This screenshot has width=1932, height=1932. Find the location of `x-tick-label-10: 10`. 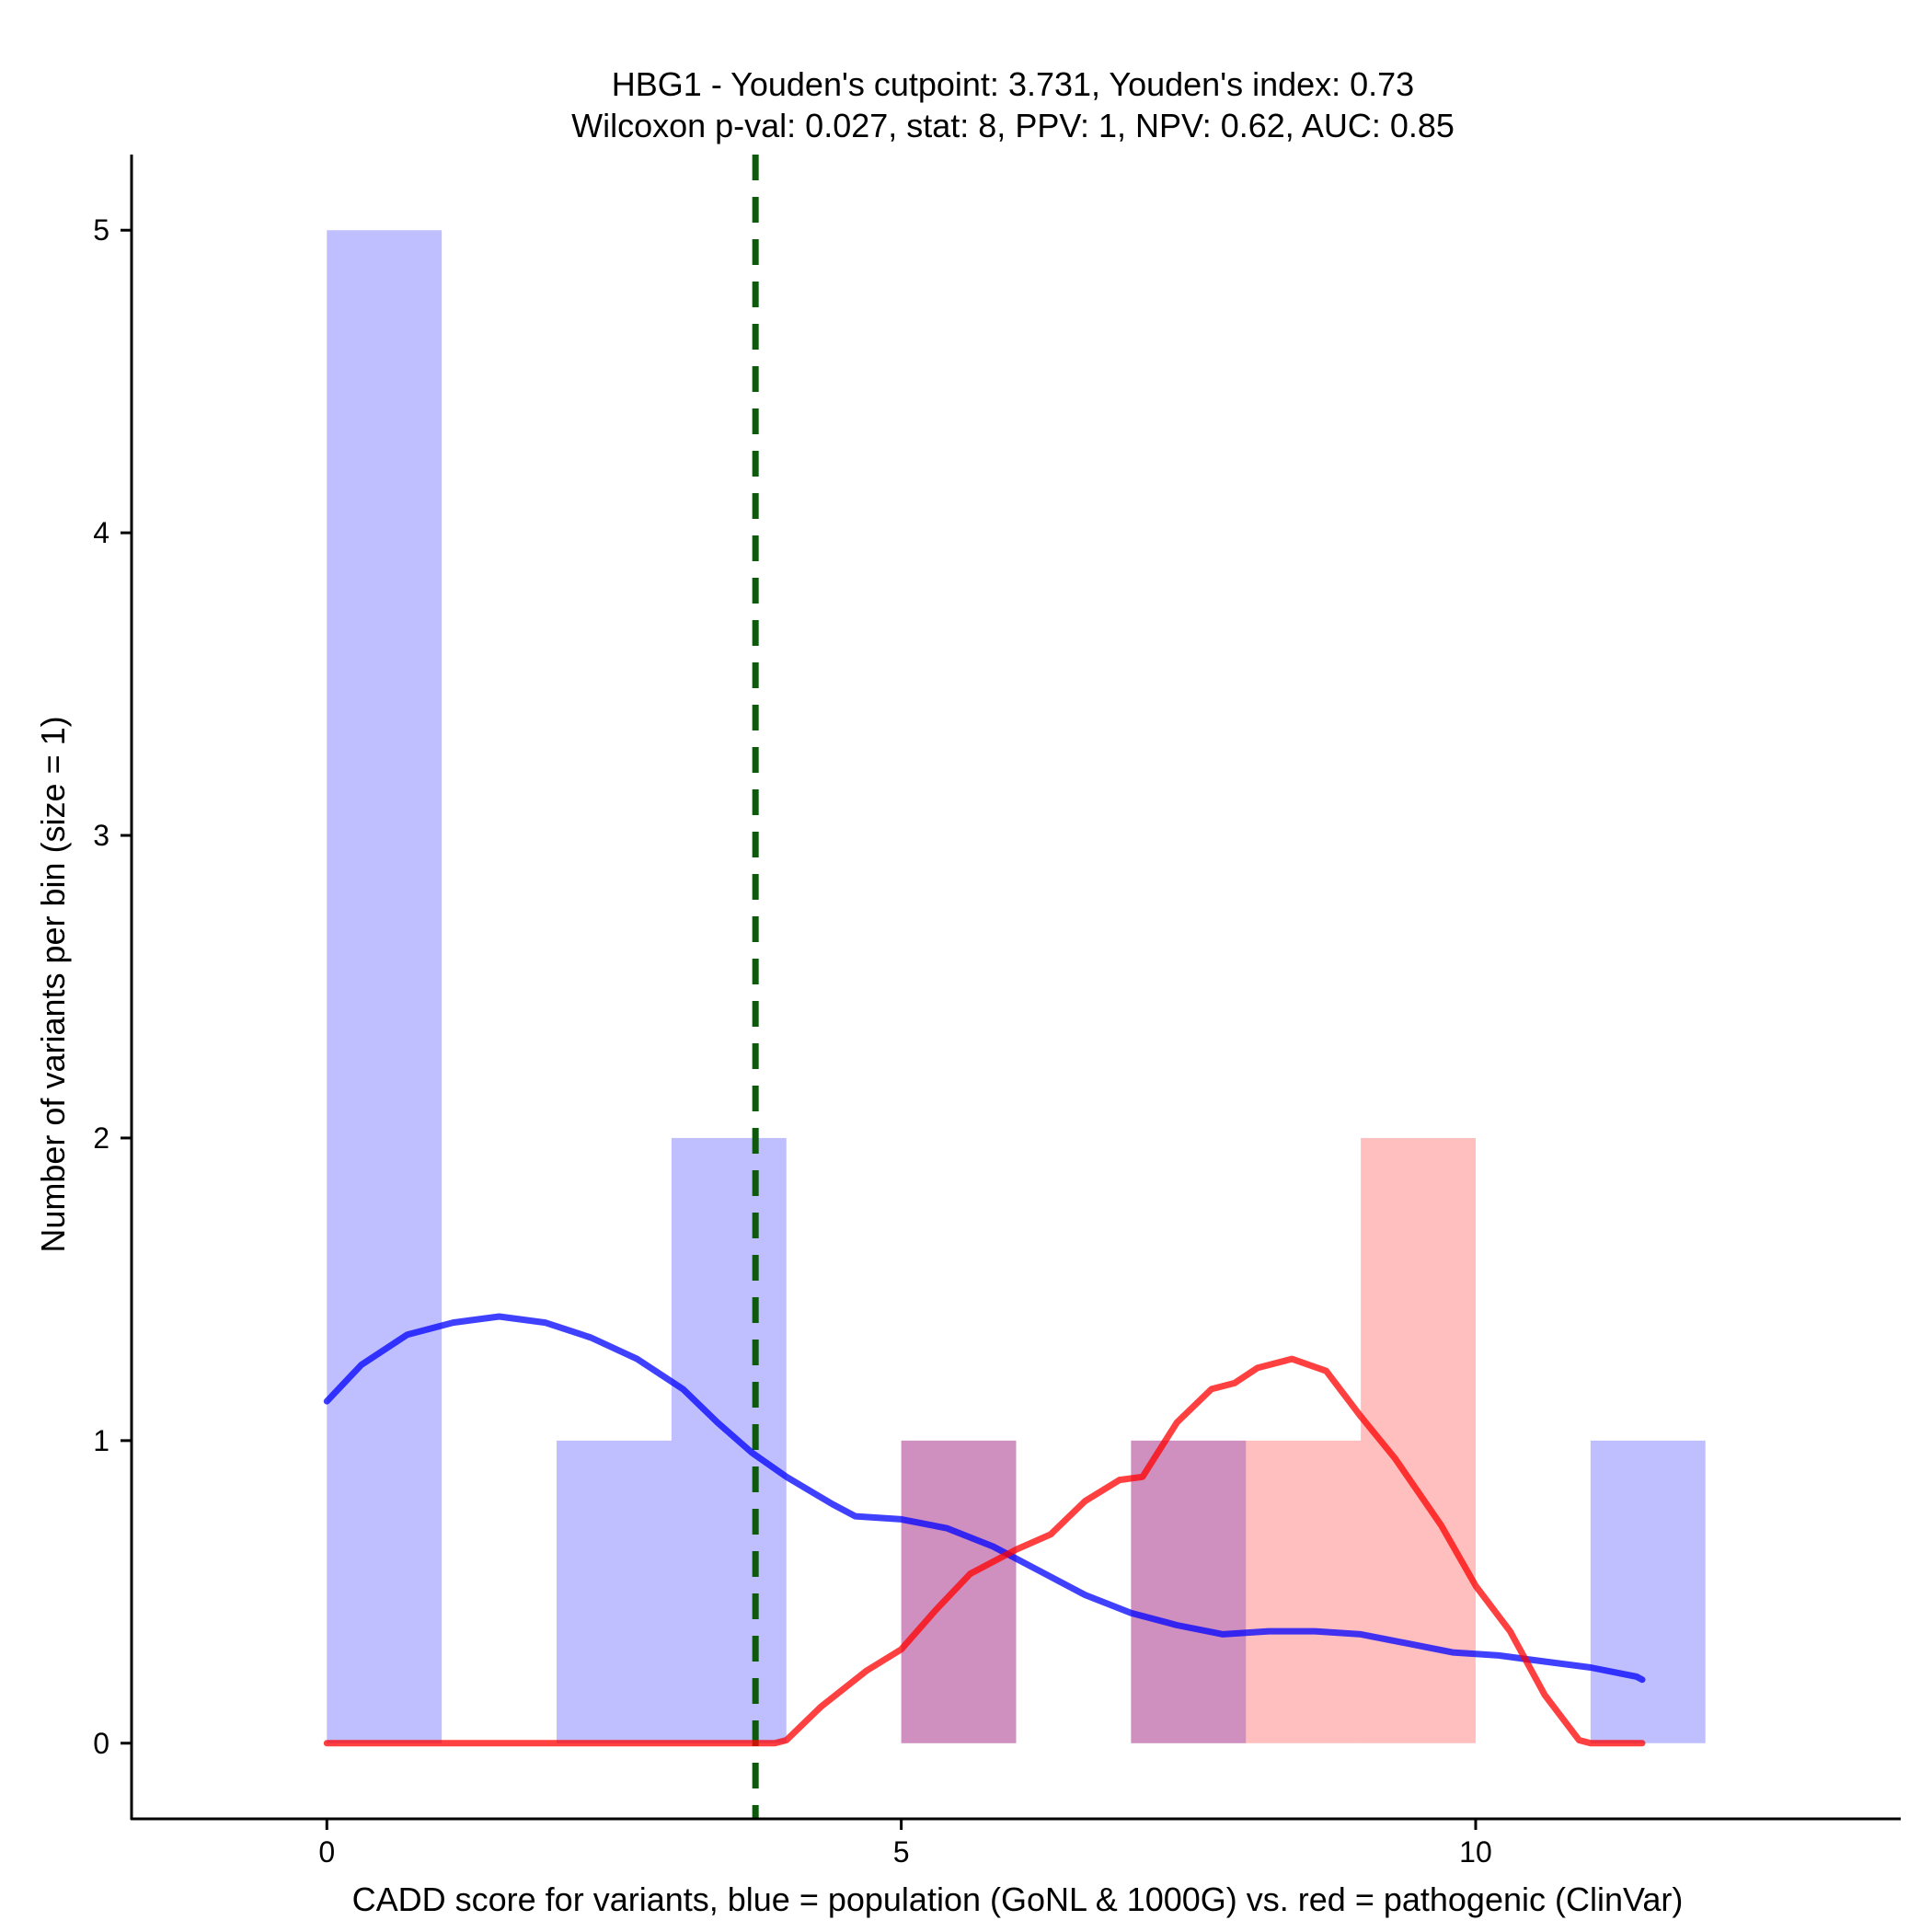

x-tick-label-10: 10 is located at coordinates (1475, 1852).